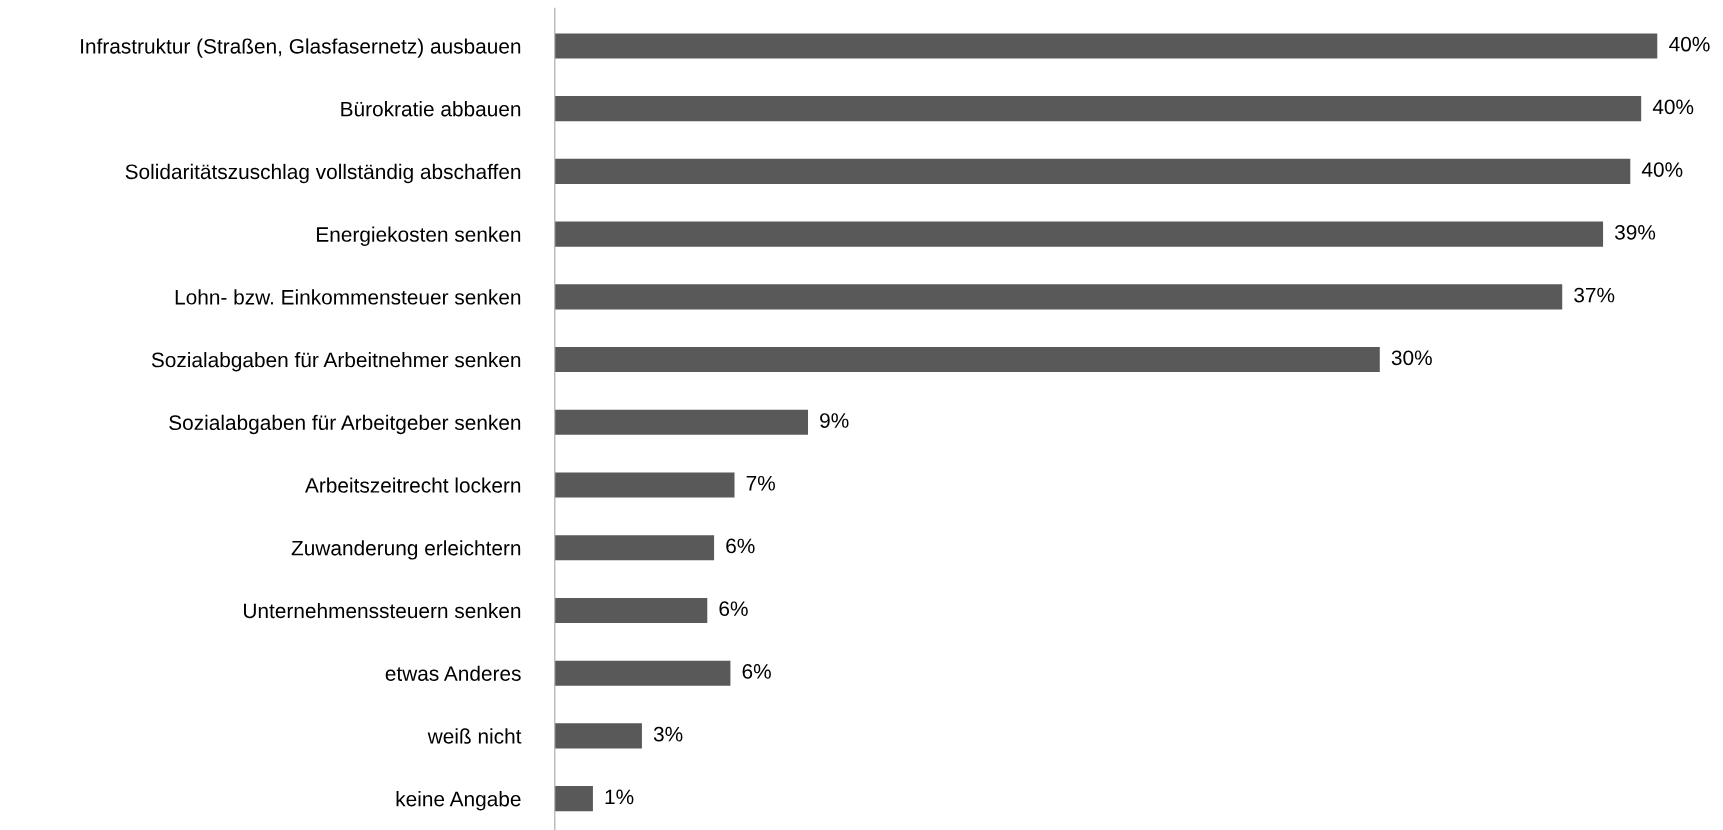 Image resolution: width=1723 pixels, height=830 pixels. What do you see at coordinates (431, 109) in the screenshot?
I see `y-tick-label: Bürokratie abbauen` at bounding box center [431, 109].